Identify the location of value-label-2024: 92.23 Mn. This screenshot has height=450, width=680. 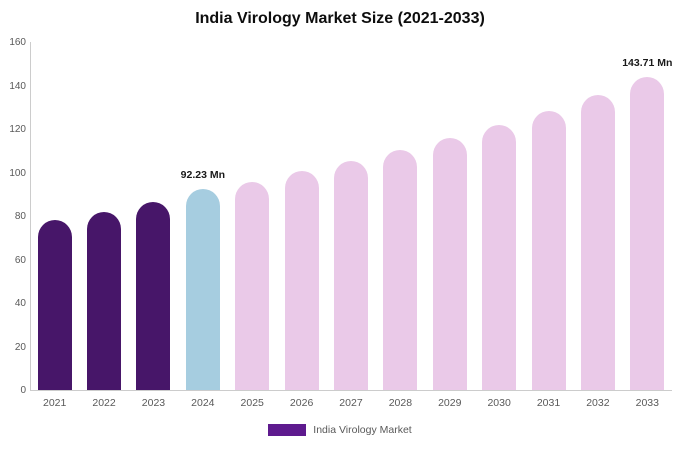
(203, 175).